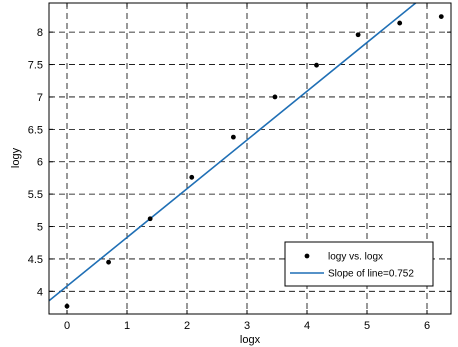 The height and width of the screenshot is (347, 458). I want to click on x-tick-label: 1, so click(127, 326).